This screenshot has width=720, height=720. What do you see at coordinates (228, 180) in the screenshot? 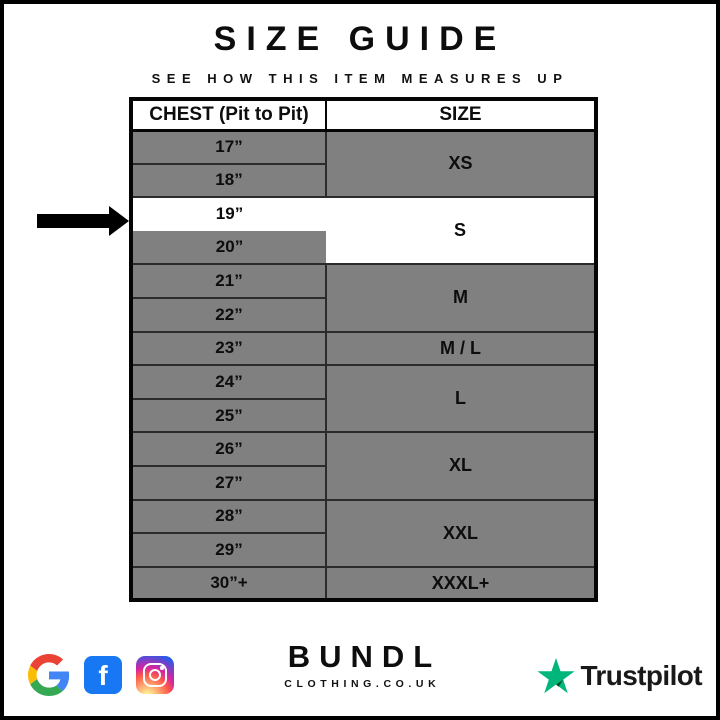
I see `chest-cell: 18”` at bounding box center [228, 180].